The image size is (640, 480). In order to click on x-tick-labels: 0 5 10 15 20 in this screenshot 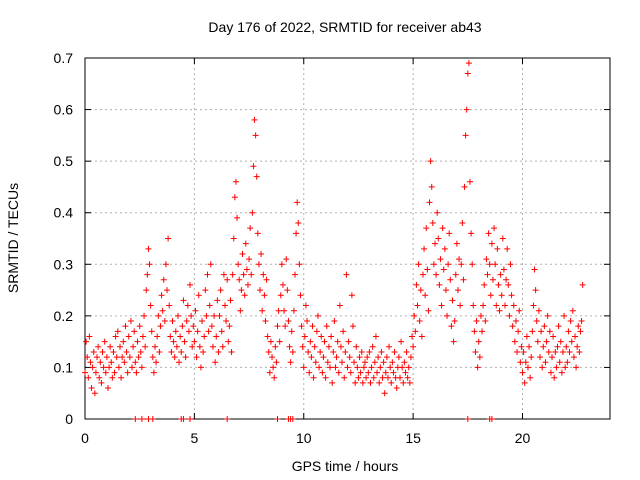, I will do `click(305, 438)`.